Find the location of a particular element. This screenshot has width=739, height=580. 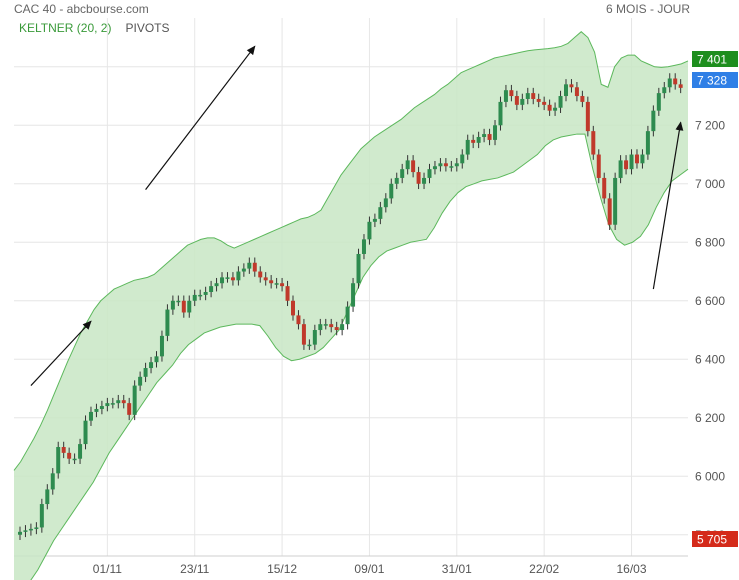

legend-keltner: KELTNER (20, 2) is located at coordinates (65, 28).